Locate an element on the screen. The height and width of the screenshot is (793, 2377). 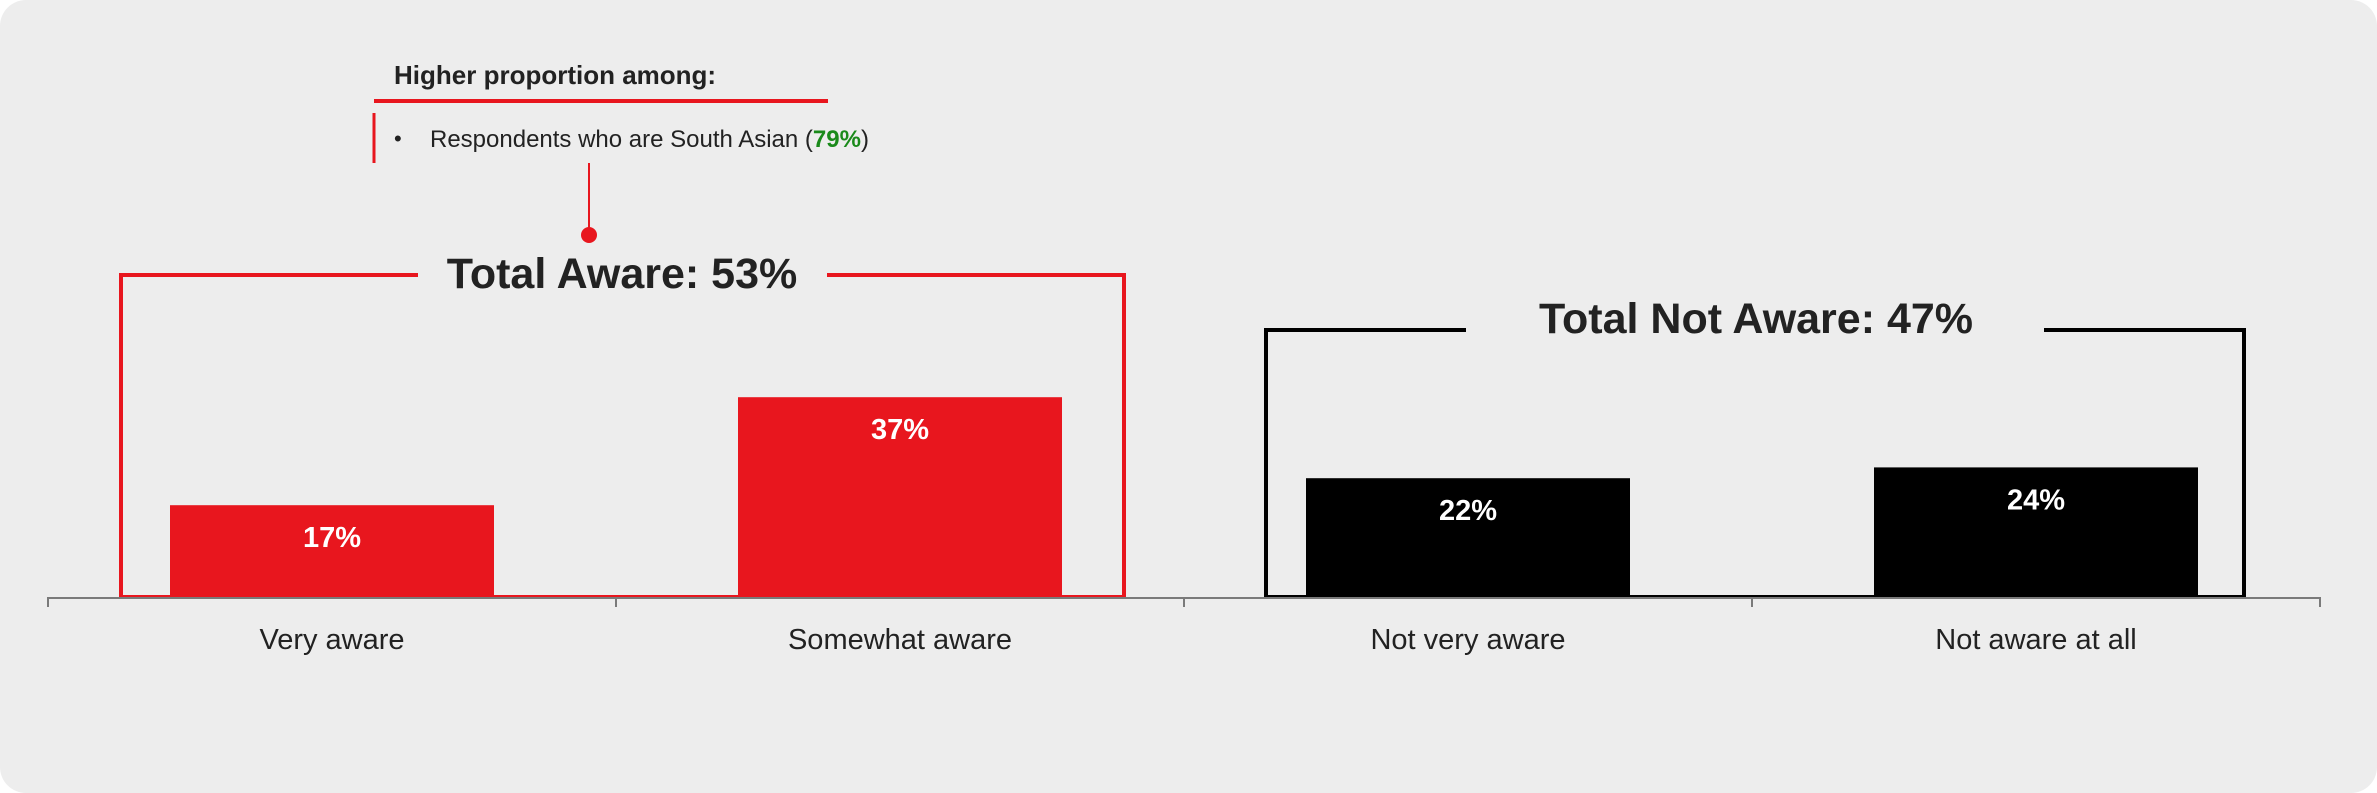
bar-very-aware is located at coordinates (332, 551).